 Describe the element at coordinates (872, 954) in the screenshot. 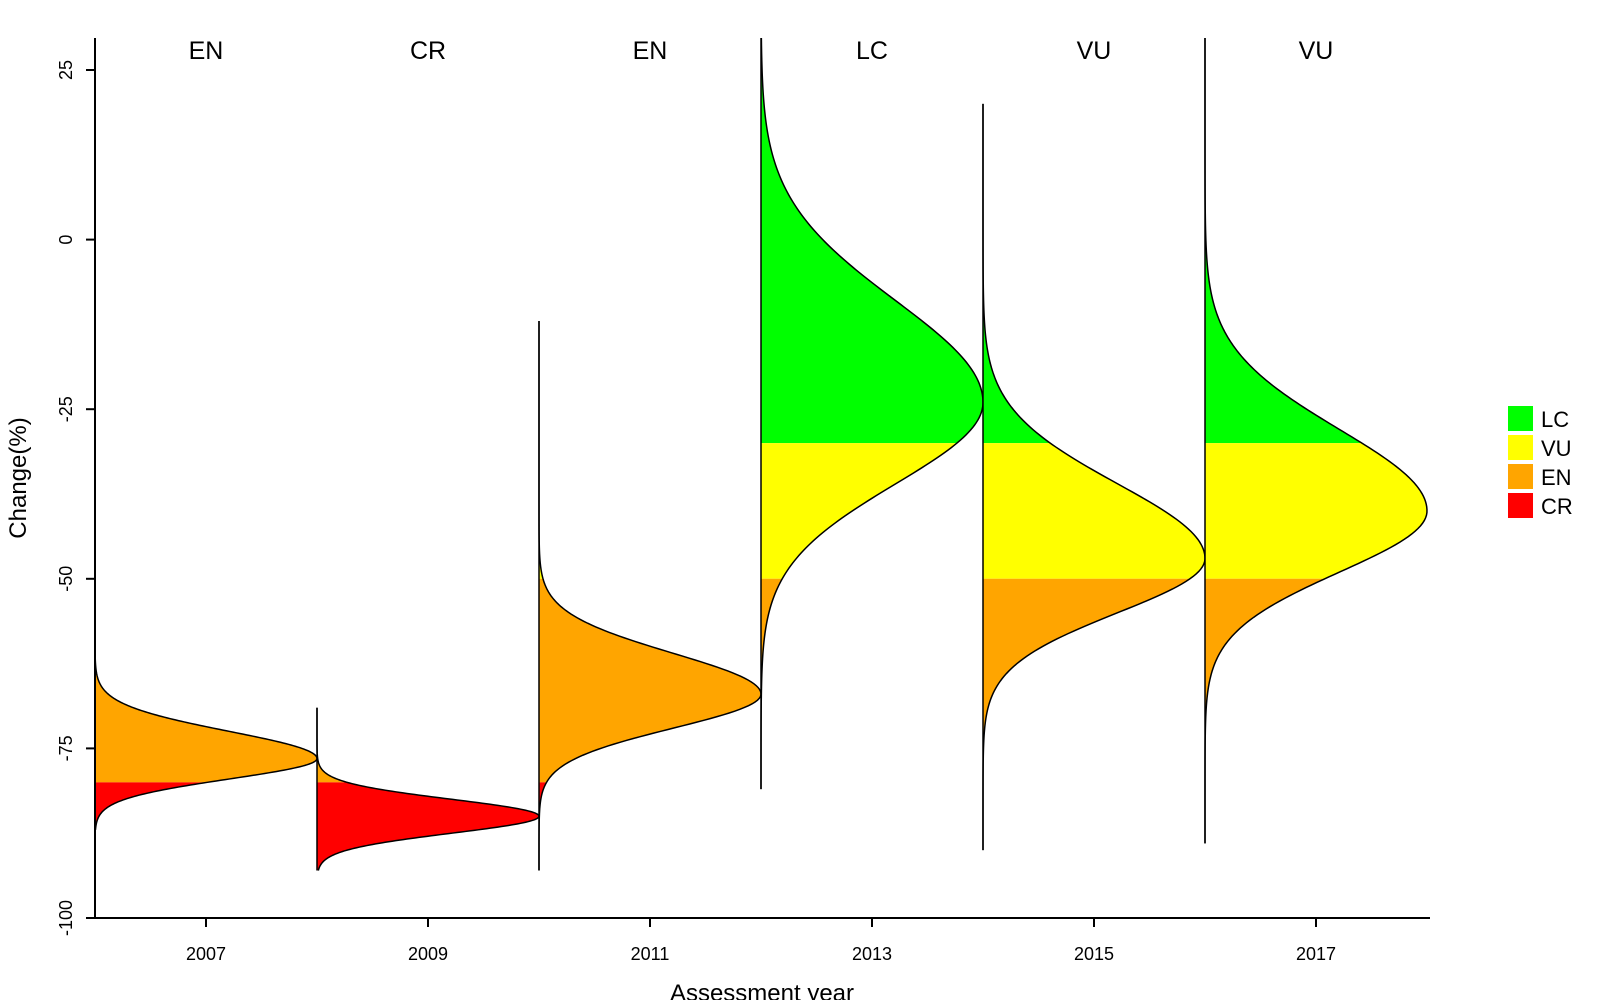

I see `x-tick-label-2013: 2013` at that location.